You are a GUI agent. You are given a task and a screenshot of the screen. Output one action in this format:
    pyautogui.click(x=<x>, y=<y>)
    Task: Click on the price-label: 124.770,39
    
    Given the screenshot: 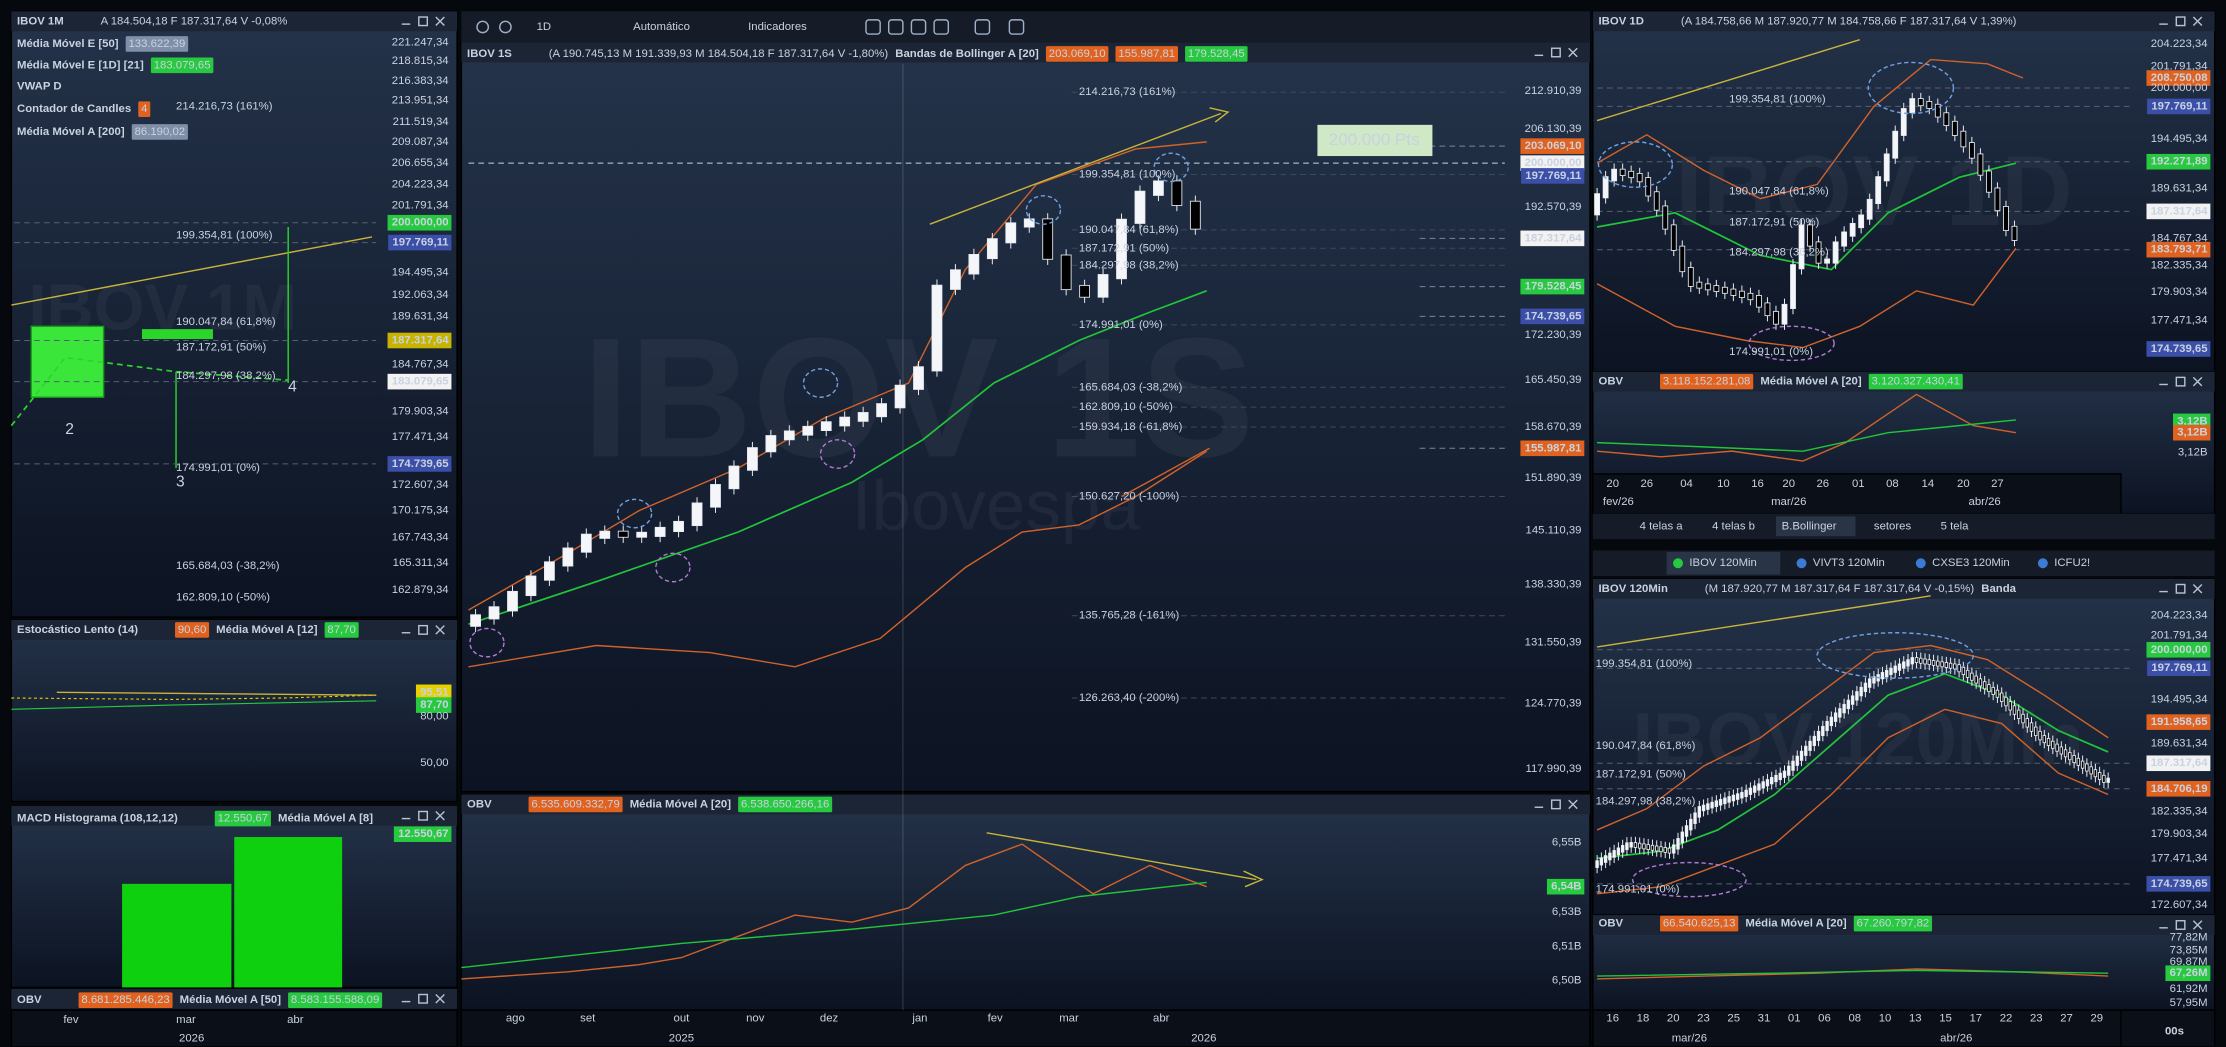 What is the action you would take?
    pyautogui.click(x=1553, y=704)
    